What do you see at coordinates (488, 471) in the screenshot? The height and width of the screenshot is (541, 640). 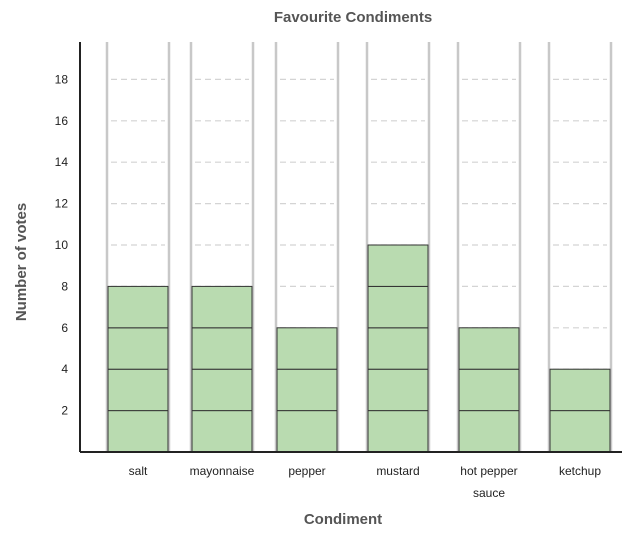 I see `x-category-label: hot pepper` at bounding box center [488, 471].